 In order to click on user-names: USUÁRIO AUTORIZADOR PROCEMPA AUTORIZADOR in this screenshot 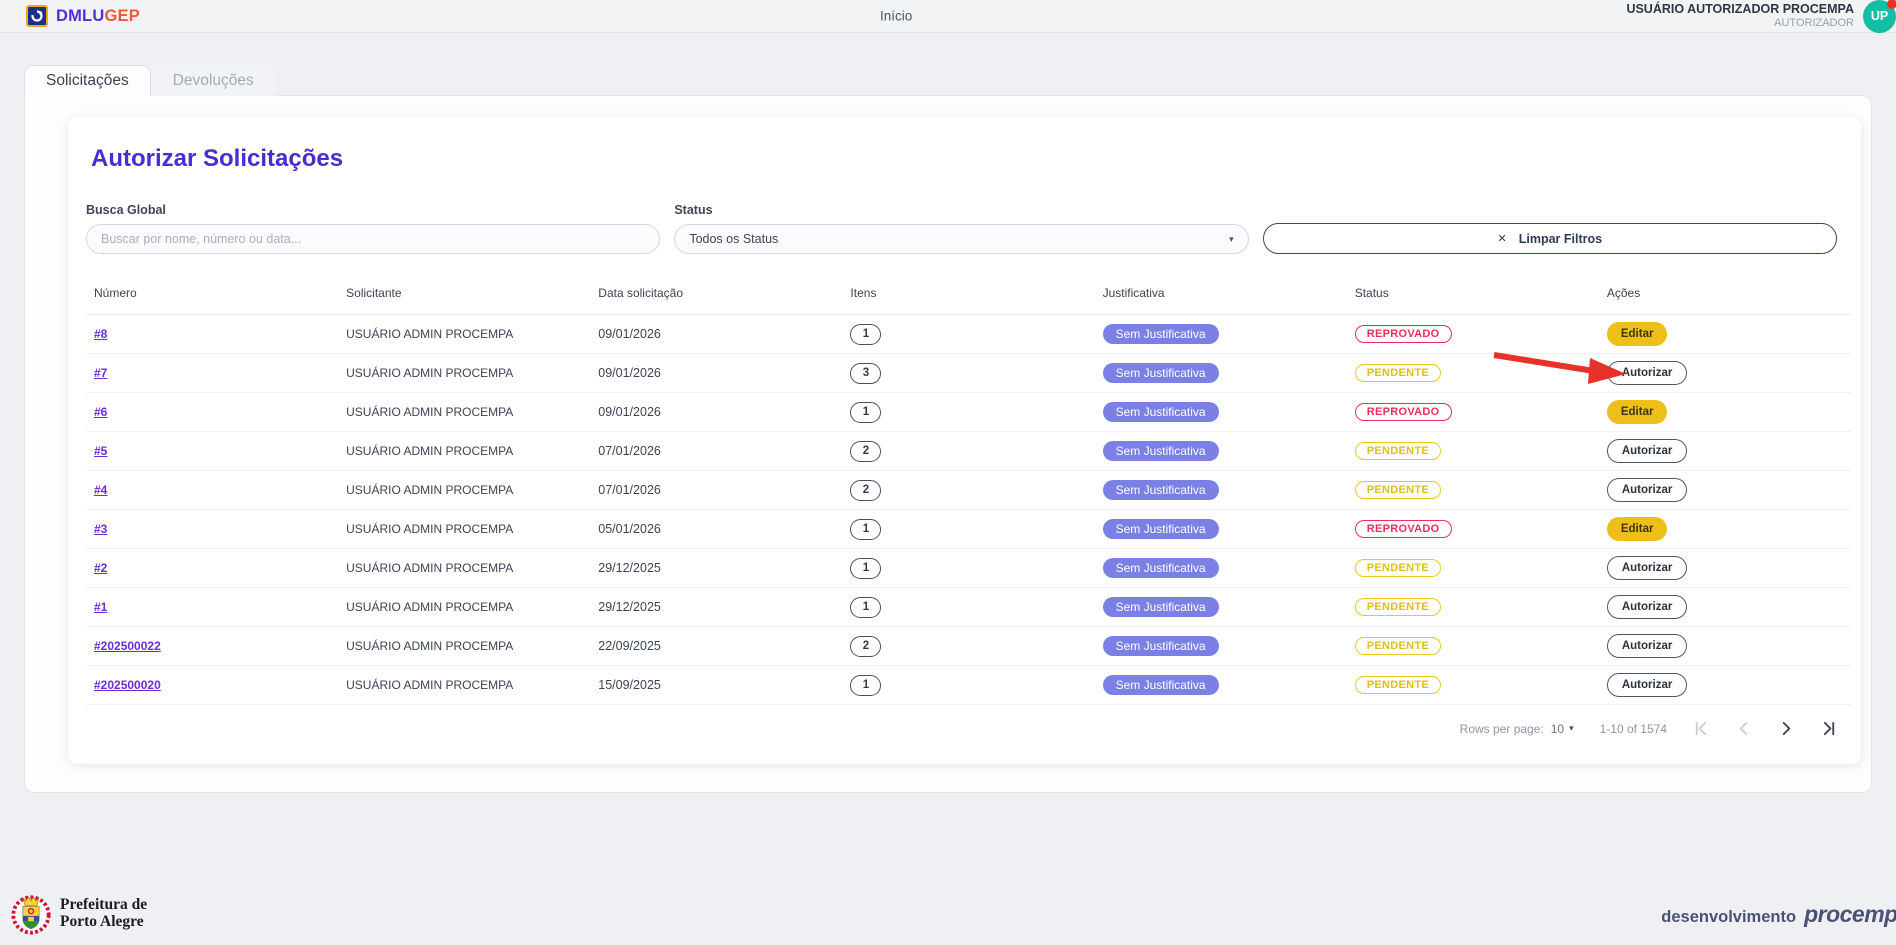, I will do `click(1740, 15)`.